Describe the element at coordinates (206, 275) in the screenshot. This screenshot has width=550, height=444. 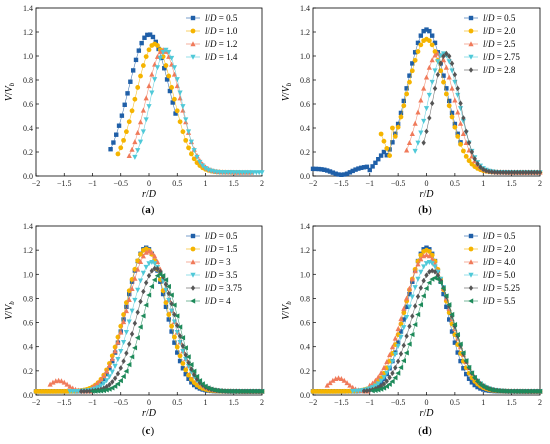
I see `legend-label-l: l` at that location.